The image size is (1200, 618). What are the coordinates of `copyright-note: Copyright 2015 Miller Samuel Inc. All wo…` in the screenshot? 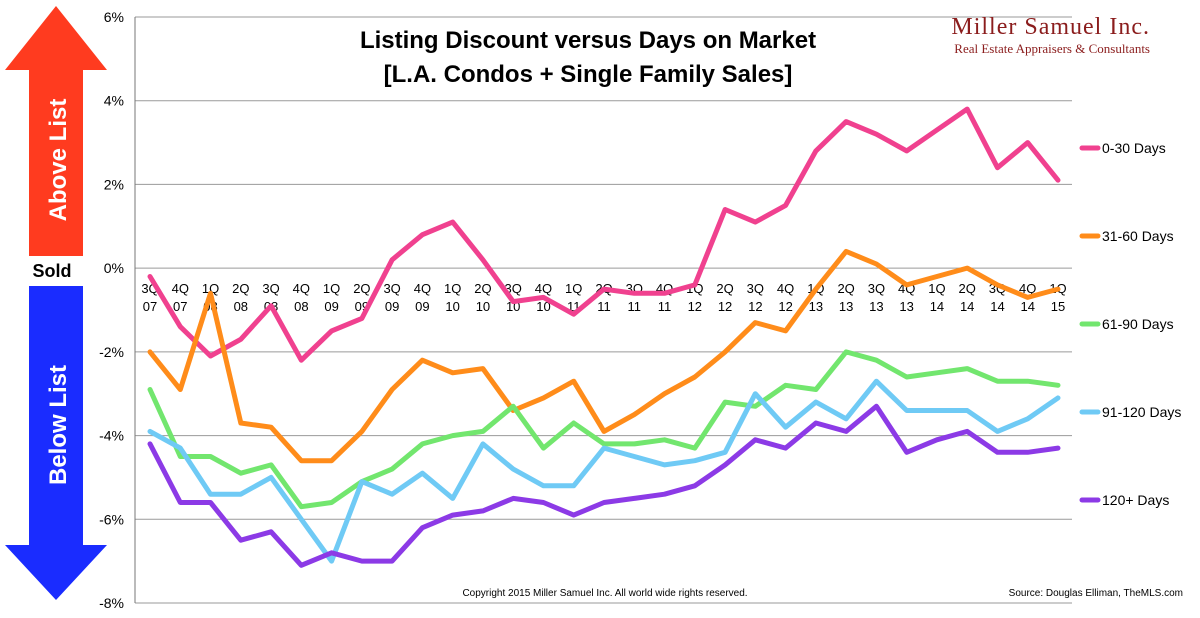 It's located at (604, 593).